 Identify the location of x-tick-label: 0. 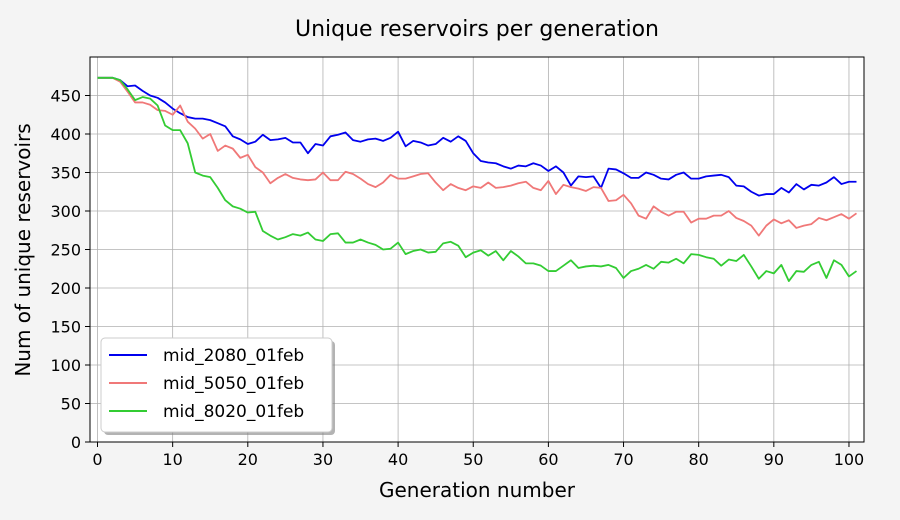
(97, 459).